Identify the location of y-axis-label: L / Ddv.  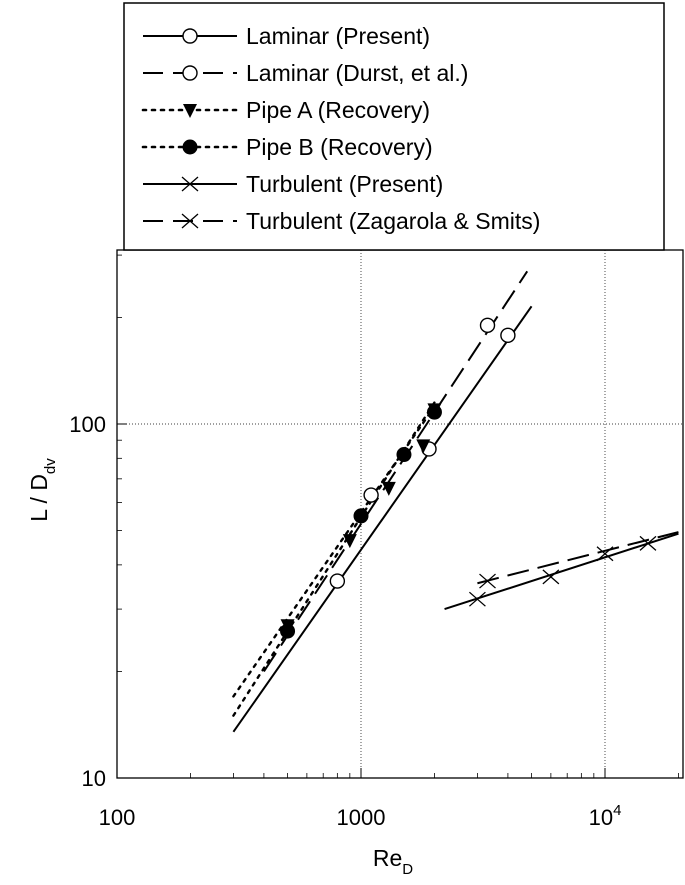
(42, 490).